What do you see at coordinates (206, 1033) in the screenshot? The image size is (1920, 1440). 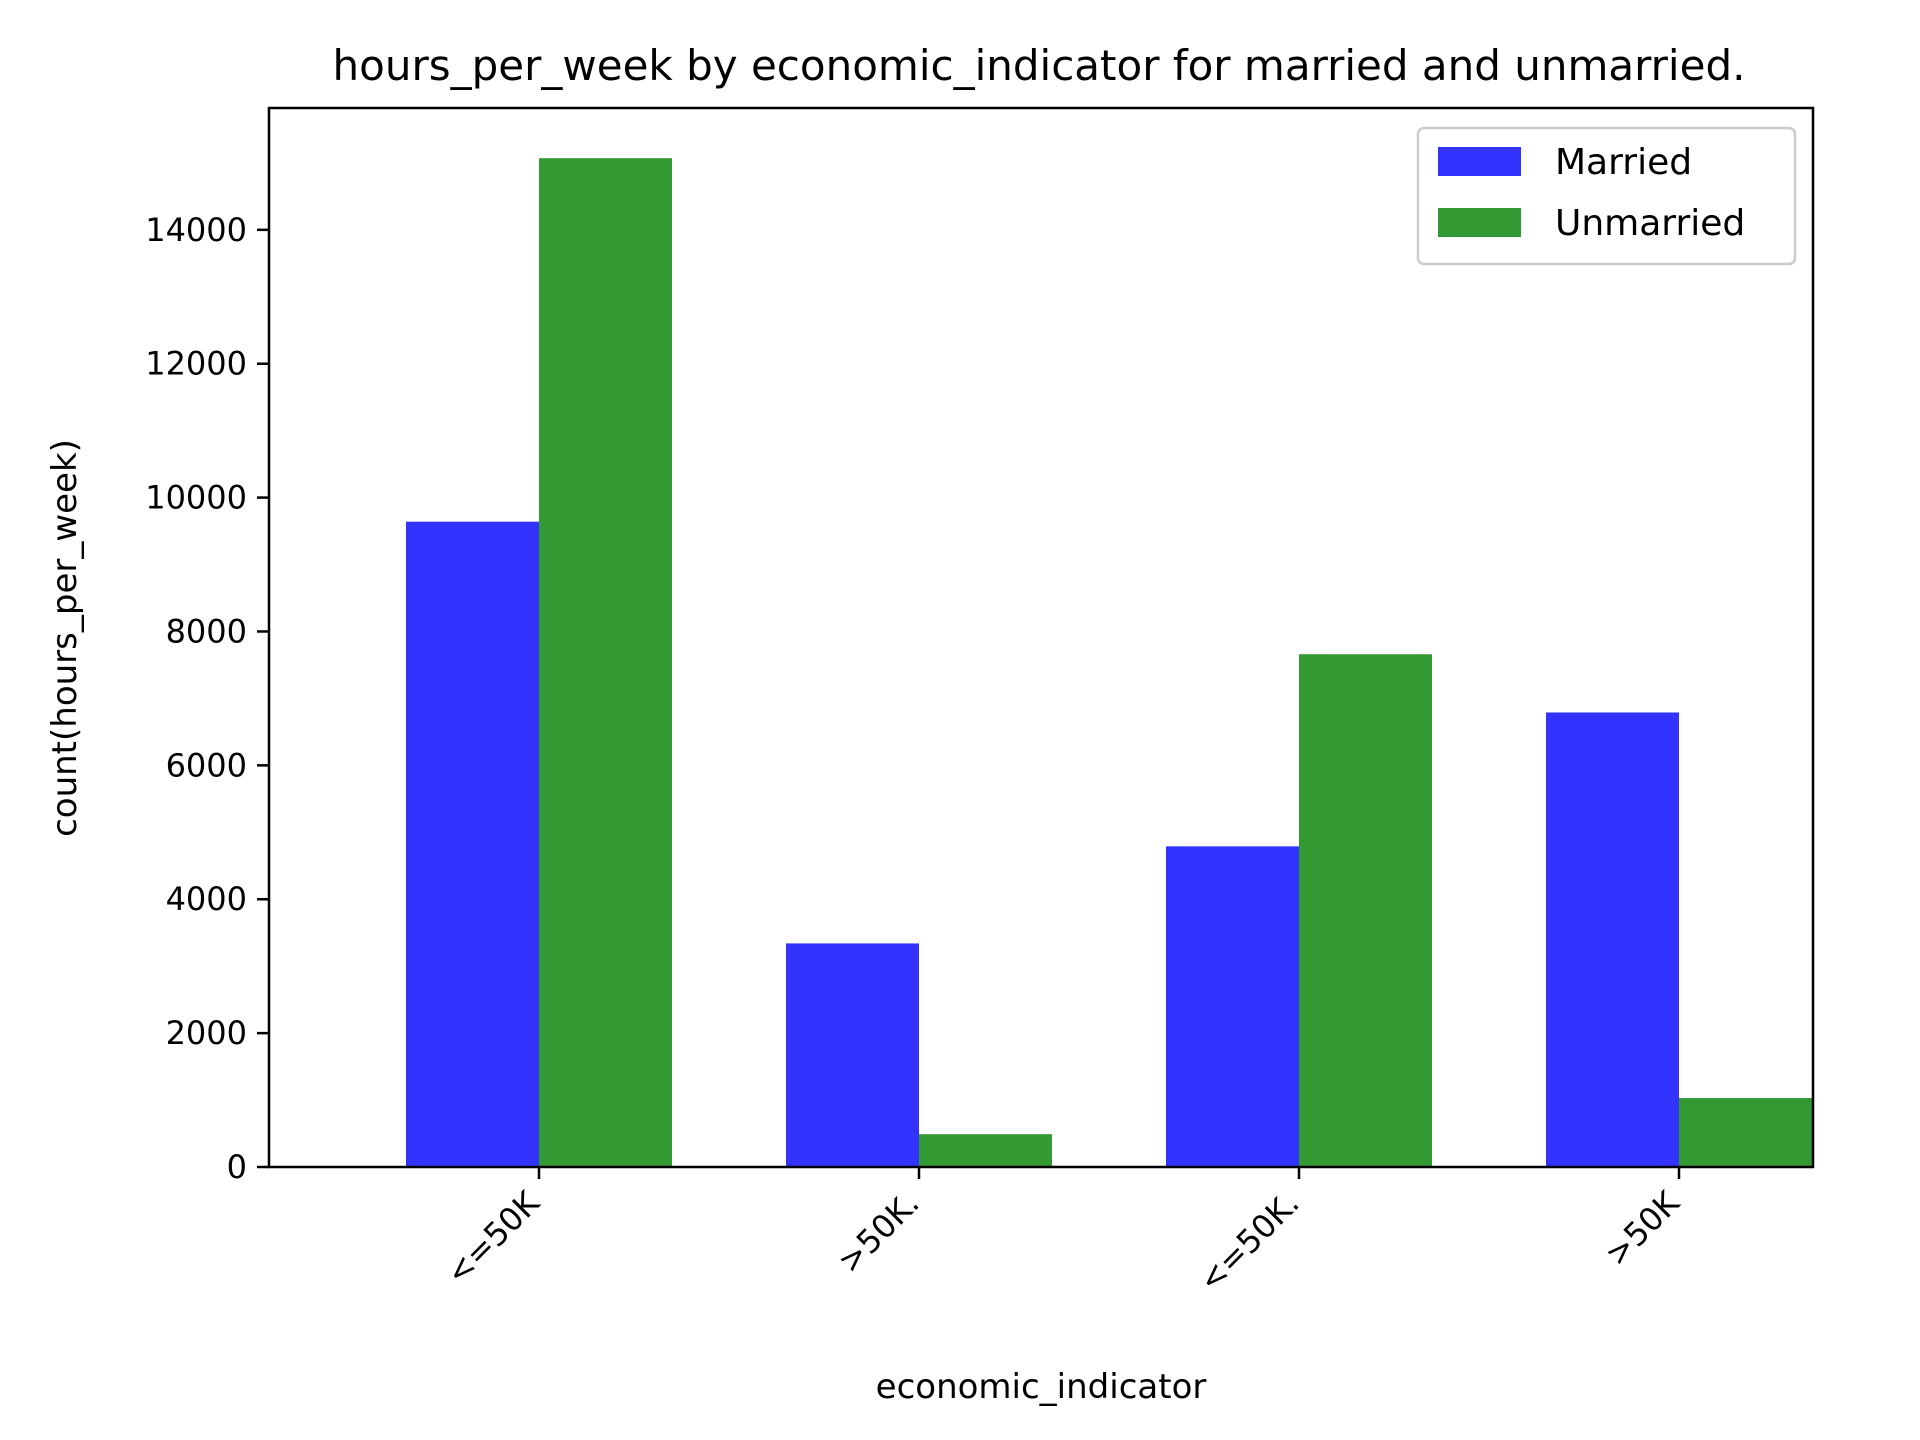 I see `y-tick-label: 2000` at bounding box center [206, 1033].